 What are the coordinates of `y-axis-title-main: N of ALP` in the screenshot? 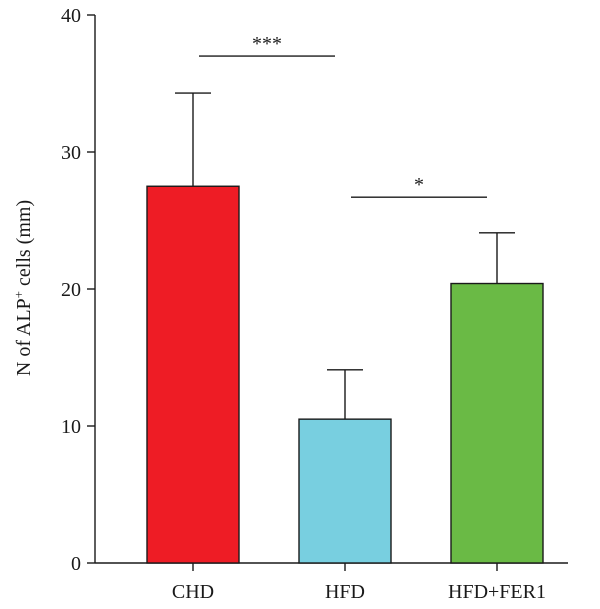 It's located at (24, 337).